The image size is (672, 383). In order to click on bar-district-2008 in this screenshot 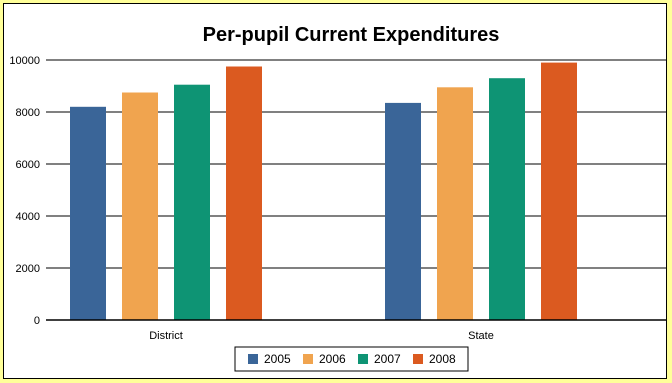, I will do `click(244, 193)`.